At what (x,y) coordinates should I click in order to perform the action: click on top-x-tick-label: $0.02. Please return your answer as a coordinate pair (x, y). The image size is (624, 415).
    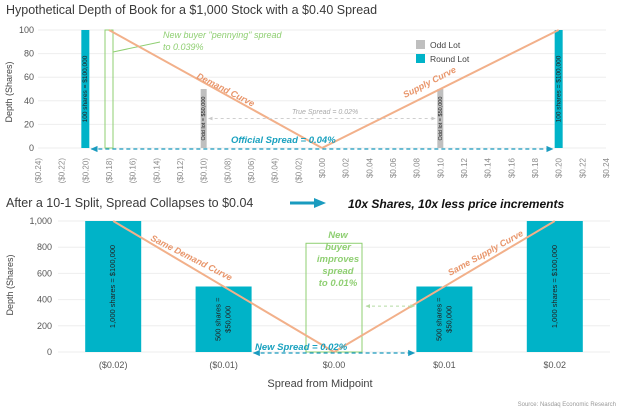
    Looking at the image, I should click on (346, 167).